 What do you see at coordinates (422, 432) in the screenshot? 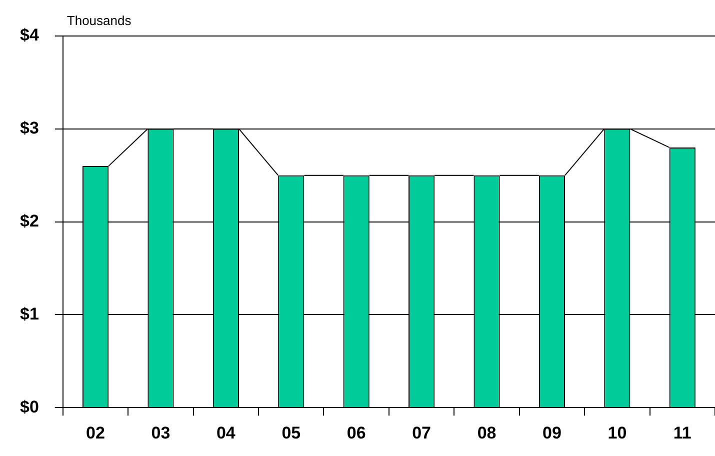
I see `x-tick-label: 07` at bounding box center [422, 432].